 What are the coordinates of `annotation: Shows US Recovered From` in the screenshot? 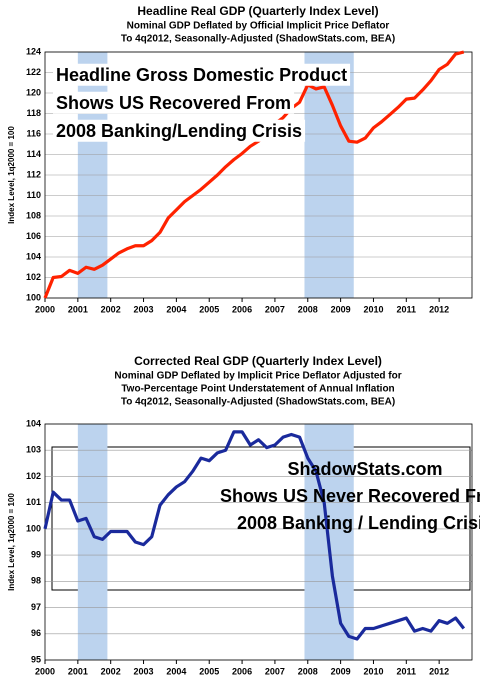 It's located at (173, 103).